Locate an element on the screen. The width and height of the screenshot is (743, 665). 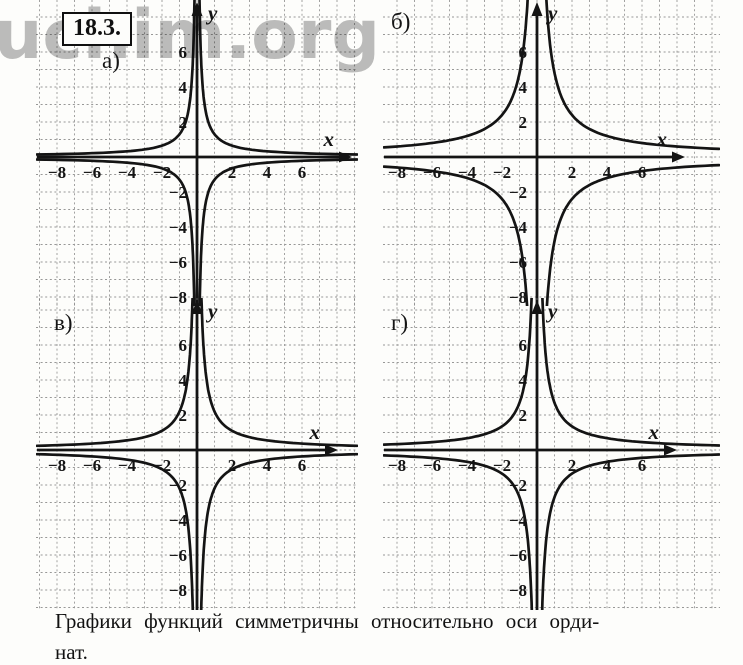
caption-line-2: нат. is located at coordinates (71, 652).